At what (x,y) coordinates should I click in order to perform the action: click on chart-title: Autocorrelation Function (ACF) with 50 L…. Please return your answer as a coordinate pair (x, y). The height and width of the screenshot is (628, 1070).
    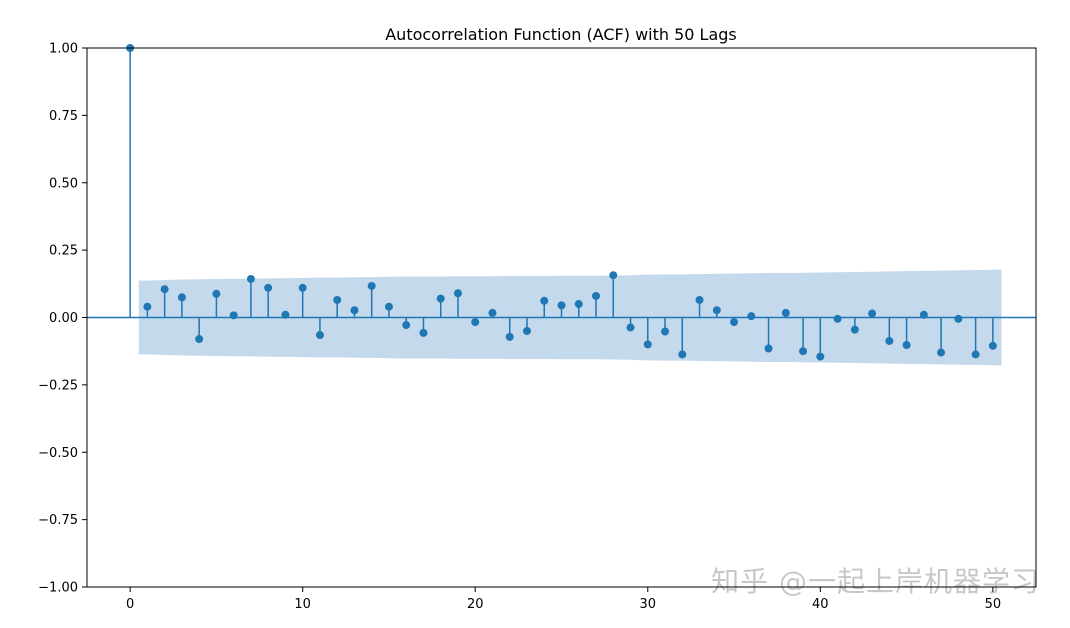
    Looking at the image, I should click on (561, 34).